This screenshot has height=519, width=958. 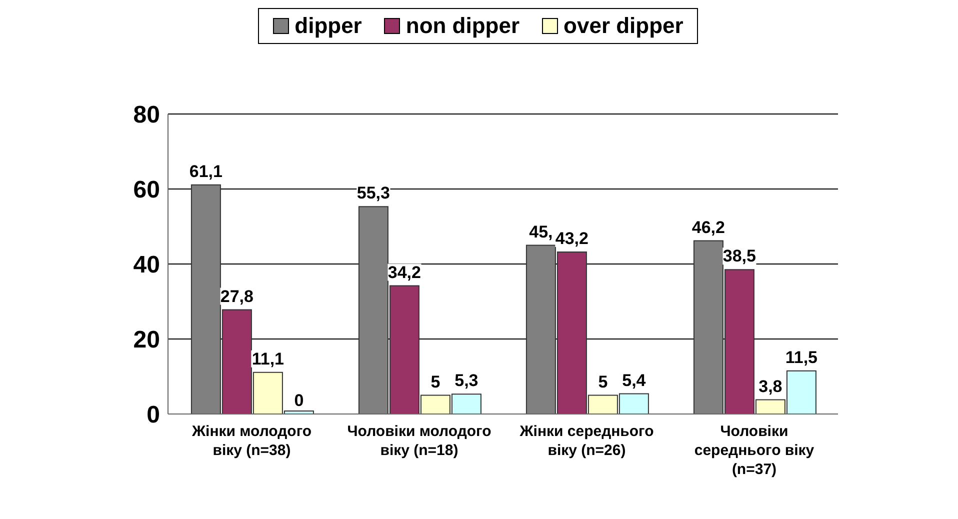 What do you see at coordinates (571, 238) in the screenshot?
I see `data-label: 43,2` at bounding box center [571, 238].